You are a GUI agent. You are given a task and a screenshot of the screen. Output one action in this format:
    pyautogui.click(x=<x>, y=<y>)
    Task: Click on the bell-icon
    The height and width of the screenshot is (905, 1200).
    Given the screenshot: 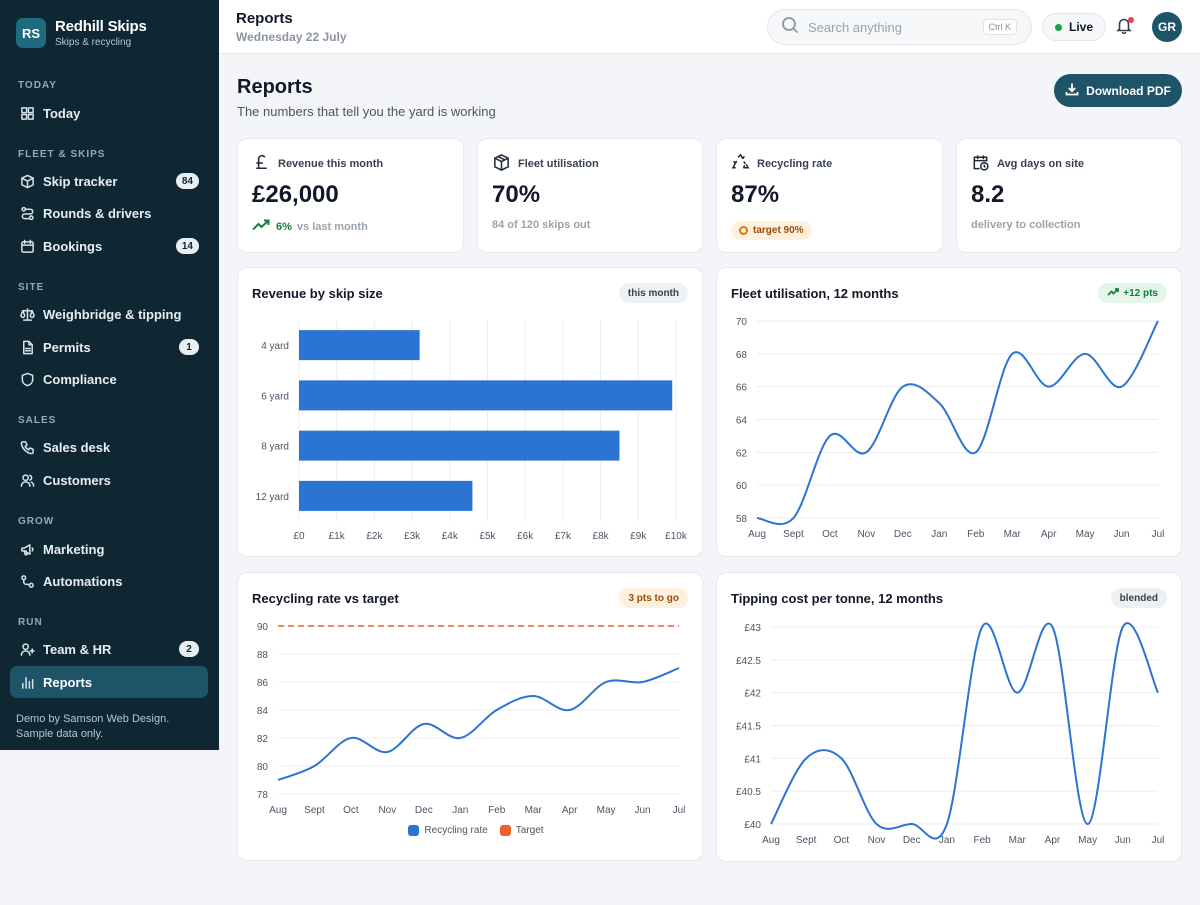 What is the action you would take?
    pyautogui.click(x=1124, y=28)
    